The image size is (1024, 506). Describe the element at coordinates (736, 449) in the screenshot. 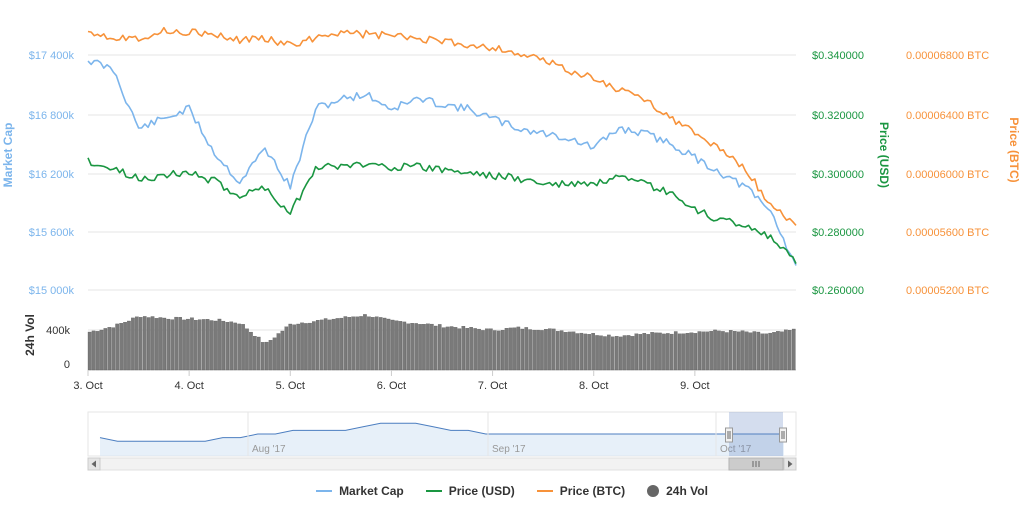

I see `navigator-label: Oct '17` at that location.